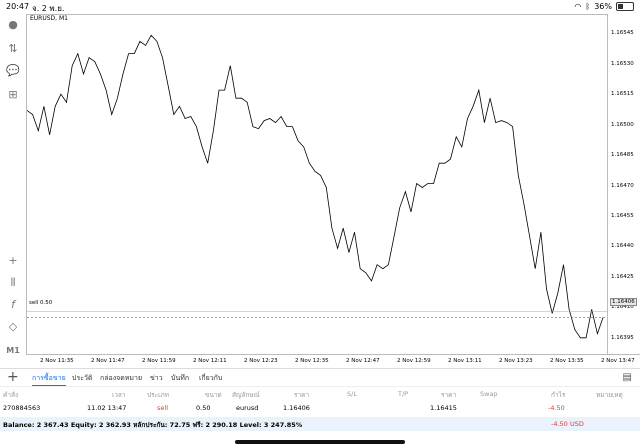 This screenshot has width=640, height=447. What do you see at coordinates (121, 378) in the screenshot?
I see `tab-mailbox: กล่องจดหมาย` at bounding box center [121, 378].